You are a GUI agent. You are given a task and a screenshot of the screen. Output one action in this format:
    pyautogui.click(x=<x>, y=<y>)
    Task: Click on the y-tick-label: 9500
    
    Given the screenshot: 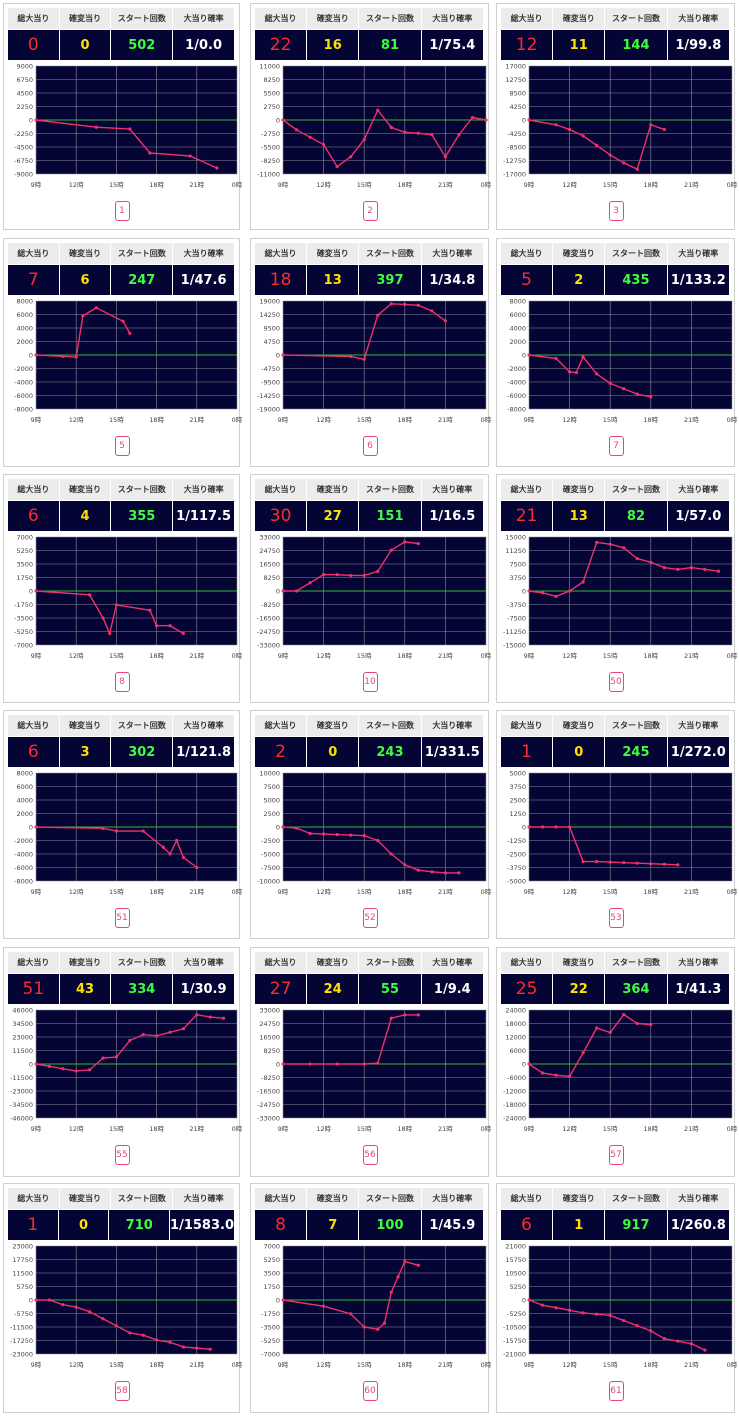 What is the action you would take?
    pyautogui.click(x=271, y=328)
    